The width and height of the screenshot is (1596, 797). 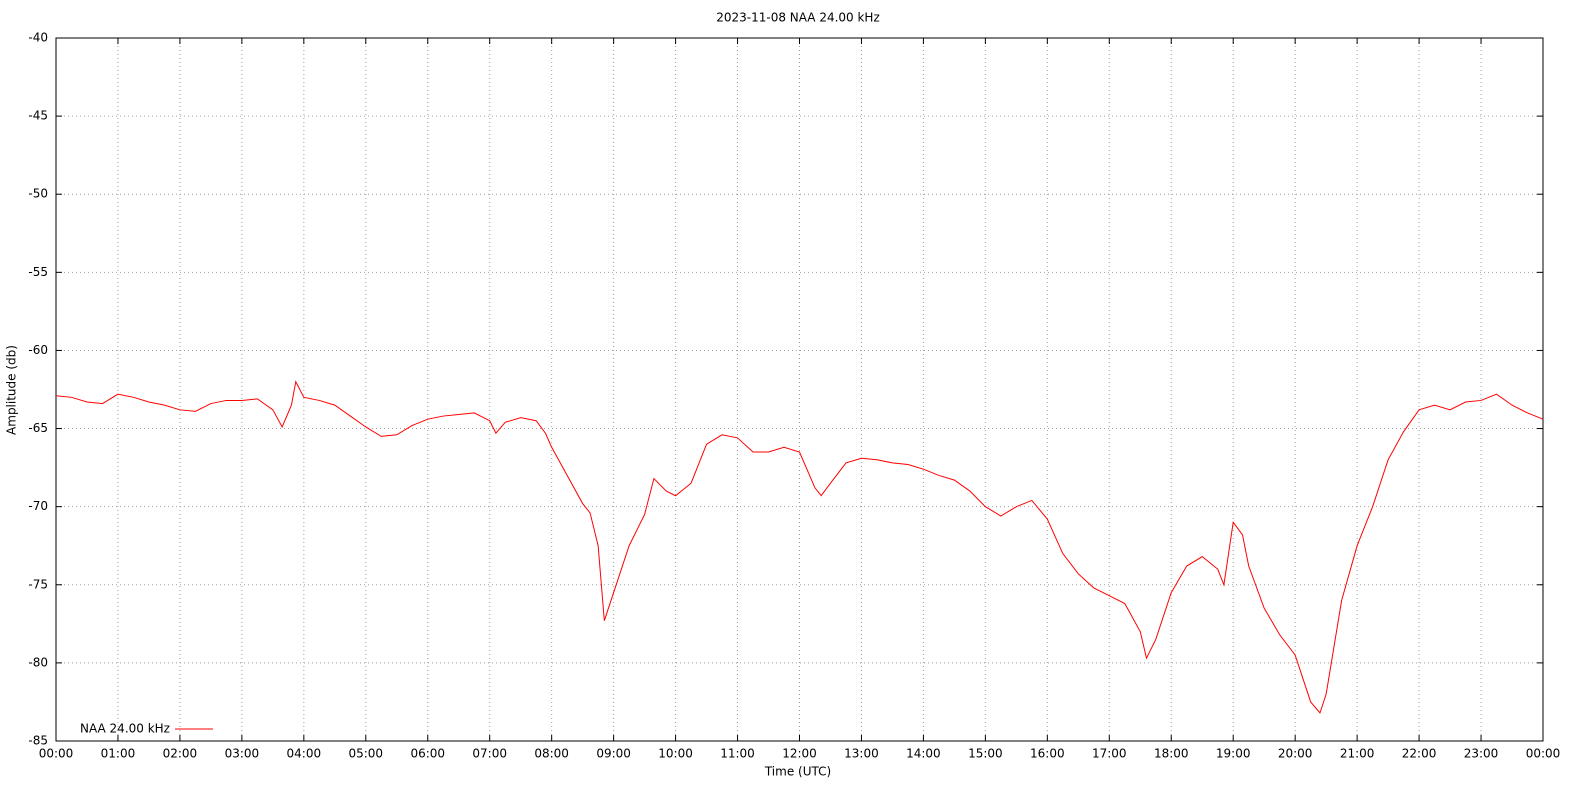 What do you see at coordinates (180, 754) in the screenshot?
I see `x-tick-label: 02:00` at bounding box center [180, 754].